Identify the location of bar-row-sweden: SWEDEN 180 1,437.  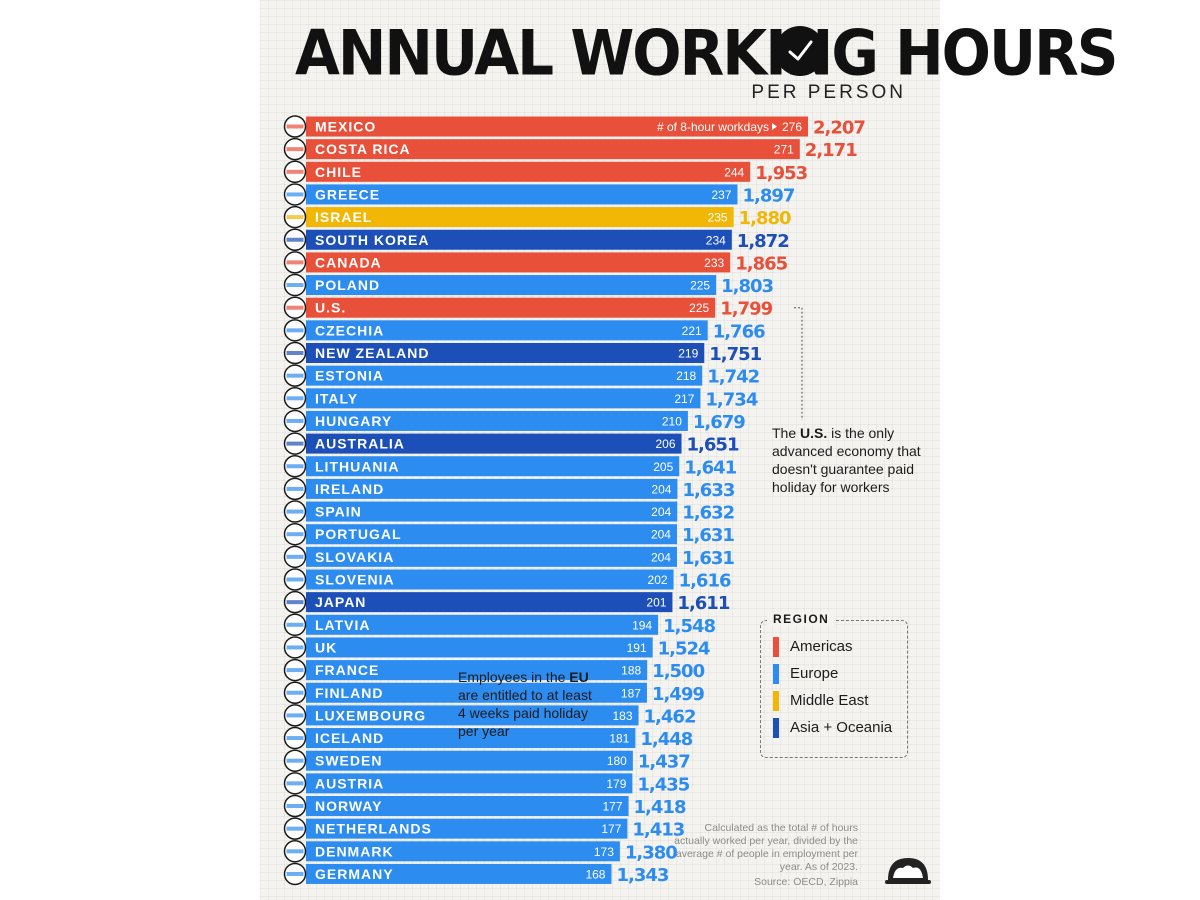
(487, 761).